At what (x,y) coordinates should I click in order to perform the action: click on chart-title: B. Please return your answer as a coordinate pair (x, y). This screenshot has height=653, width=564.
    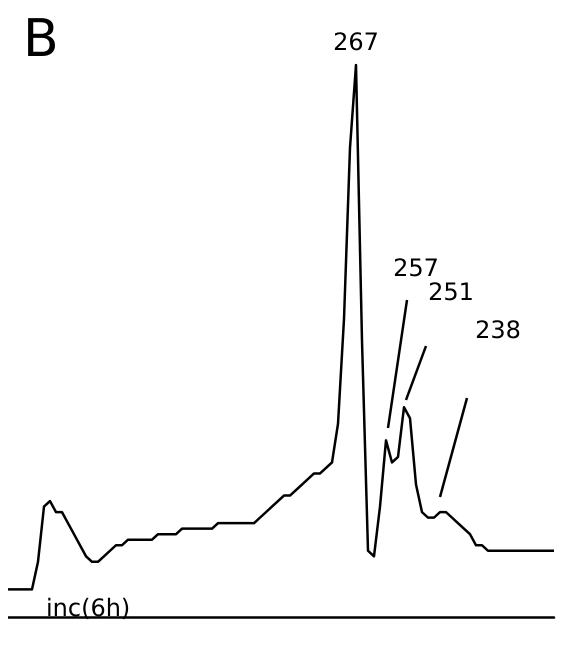
    Looking at the image, I should click on (41, 39).